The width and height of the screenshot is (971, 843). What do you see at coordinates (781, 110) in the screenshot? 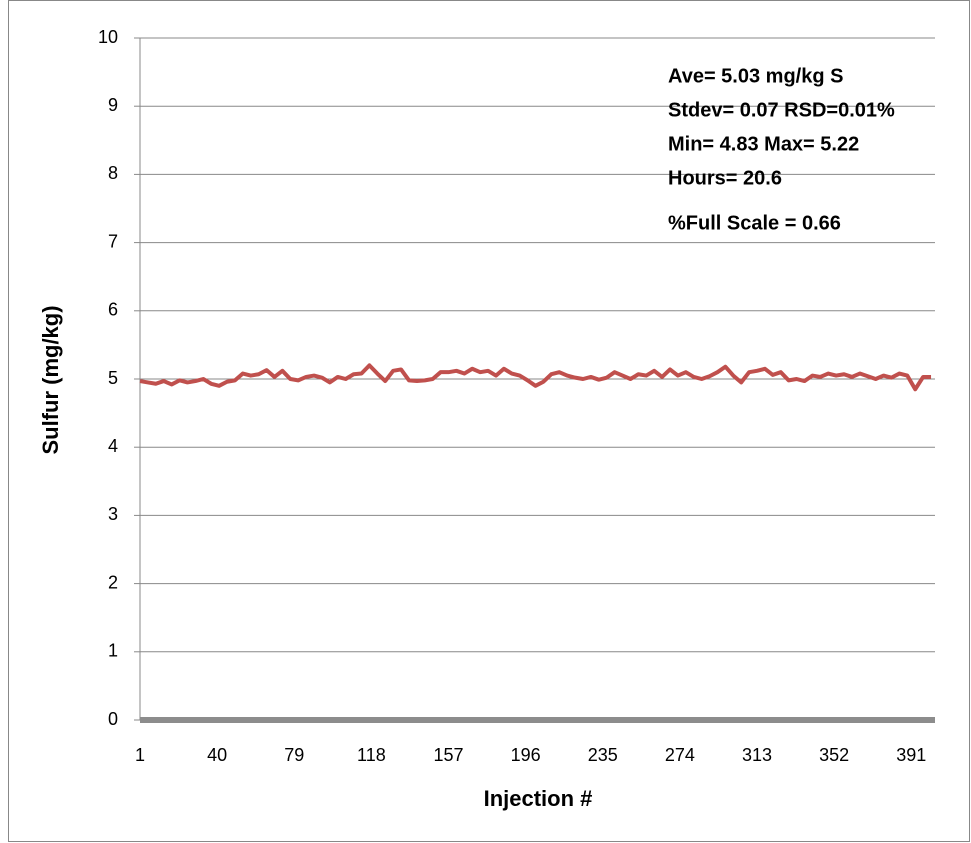
I see `annotation: Stdev= 0.07 RSD=0.01%` at bounding box center [781, 110].